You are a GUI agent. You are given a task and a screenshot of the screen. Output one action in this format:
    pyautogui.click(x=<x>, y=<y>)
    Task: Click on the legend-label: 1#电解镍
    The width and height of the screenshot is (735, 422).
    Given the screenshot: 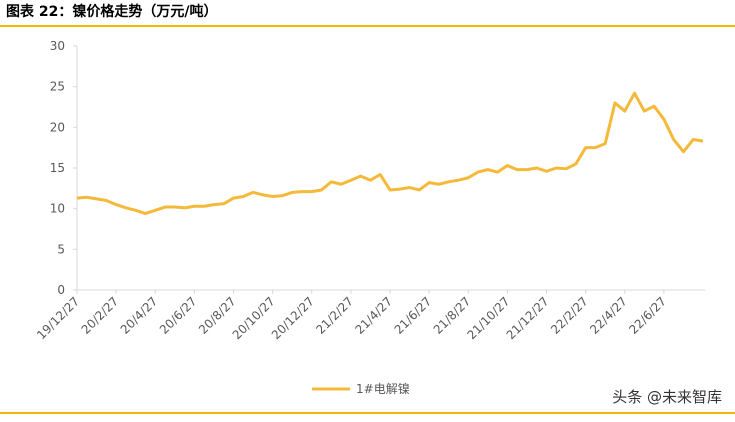 What is the action you would take?
    pyautogui.click(x=383, y=389)
    